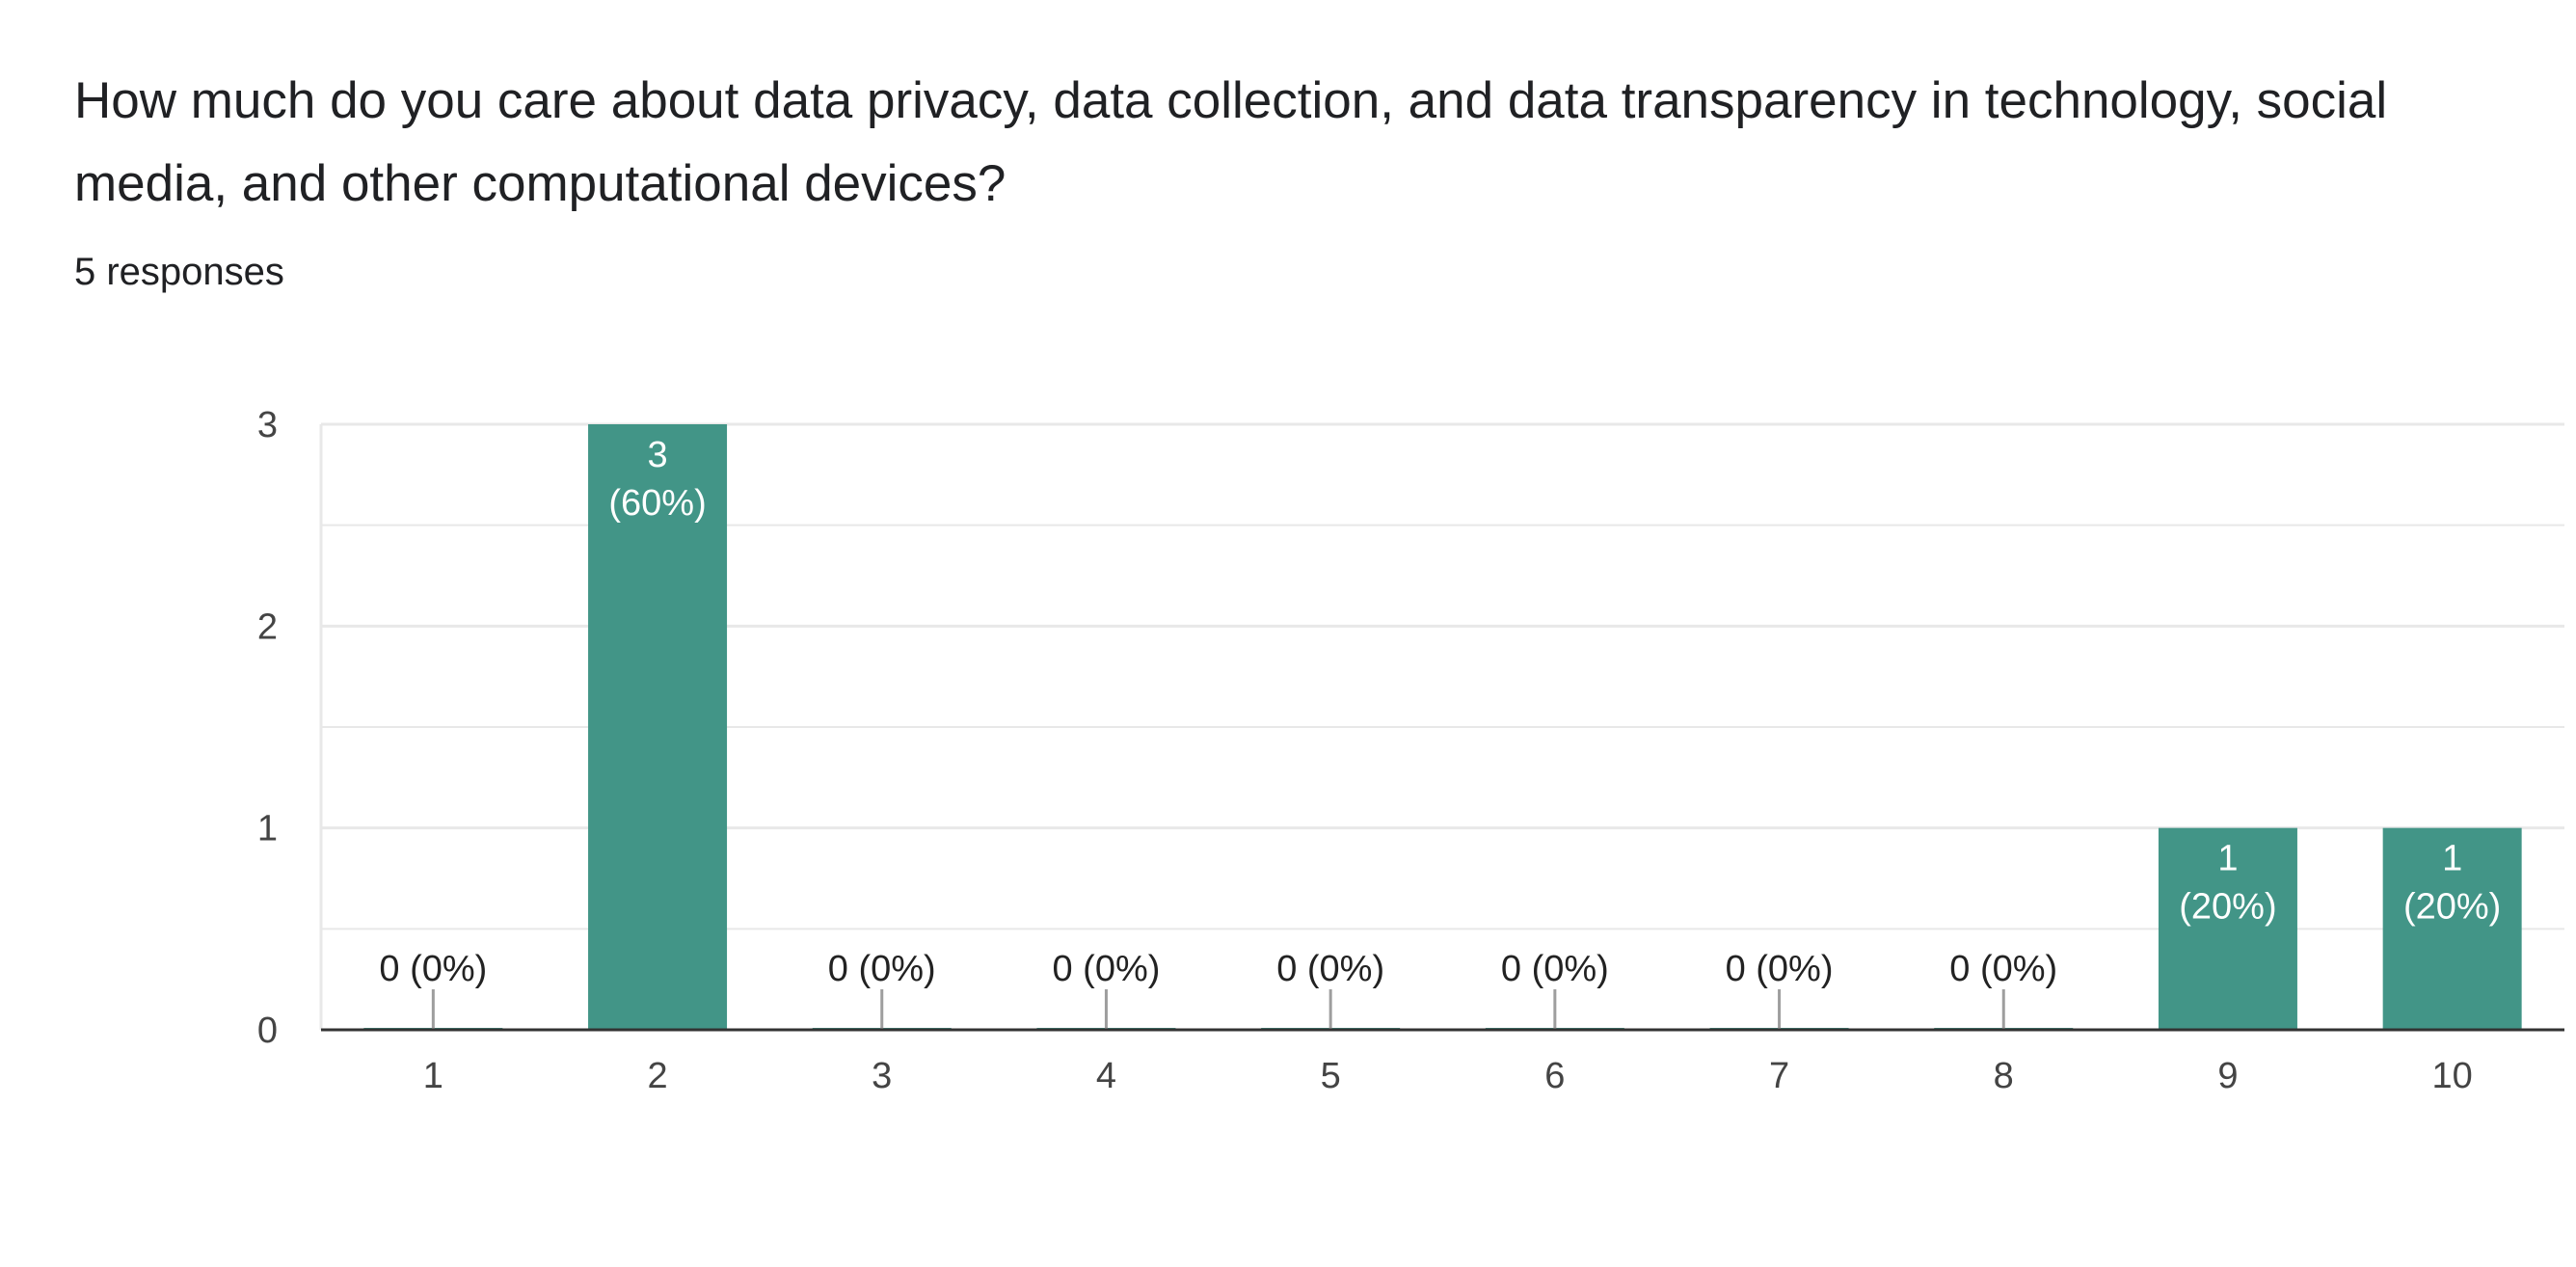 The image size is (2576, 1267). Describe the element at coordinates (268, 627) in the screenshot. I see `y-tick-label: 2` at that location.